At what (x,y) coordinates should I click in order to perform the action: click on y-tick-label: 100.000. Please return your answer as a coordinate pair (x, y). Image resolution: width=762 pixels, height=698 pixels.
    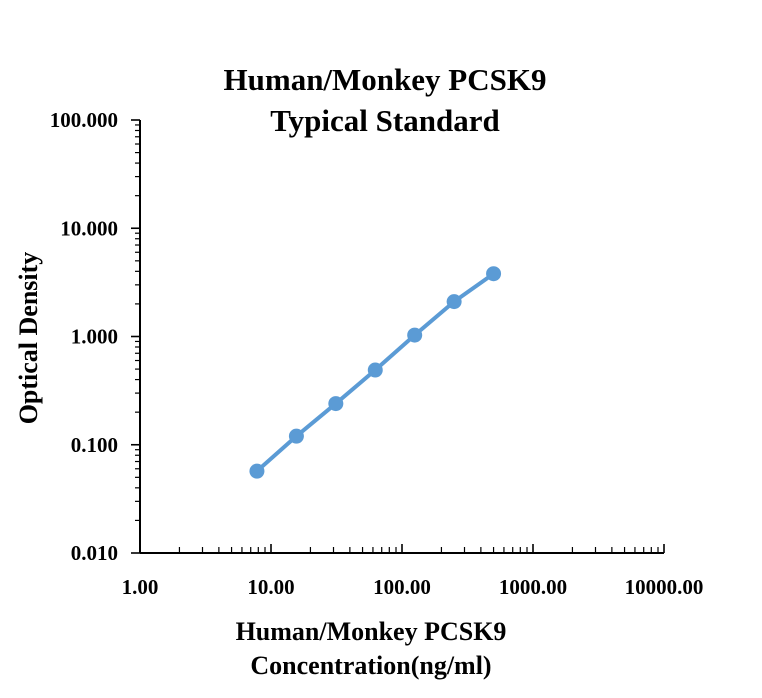
    Looking at the image, I should click on (84, 120).